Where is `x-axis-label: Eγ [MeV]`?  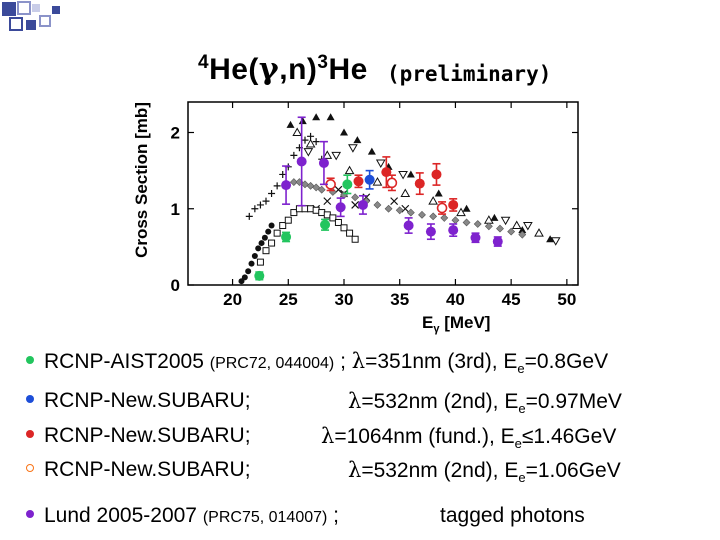 x-axis-label: Eγ [MeV] is located at coordinates (456, 324).